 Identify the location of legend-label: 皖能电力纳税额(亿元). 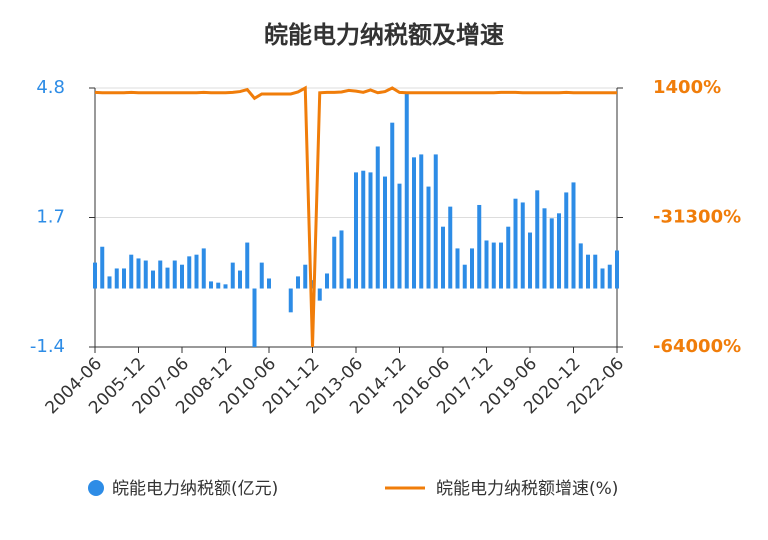
(195, 489).